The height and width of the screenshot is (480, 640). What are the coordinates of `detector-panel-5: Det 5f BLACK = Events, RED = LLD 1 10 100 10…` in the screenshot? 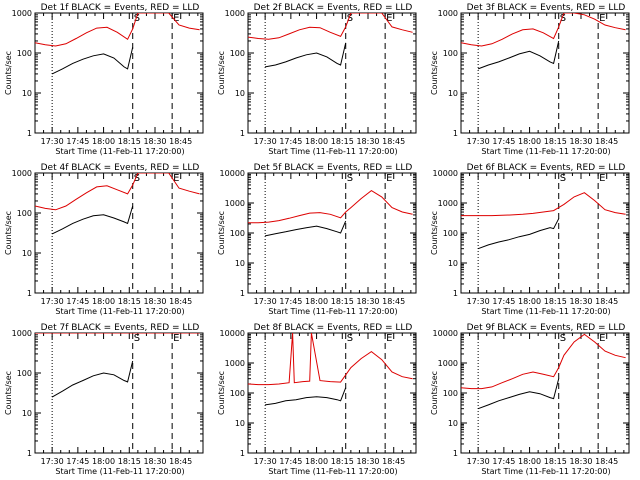 It's located at (319, 240).